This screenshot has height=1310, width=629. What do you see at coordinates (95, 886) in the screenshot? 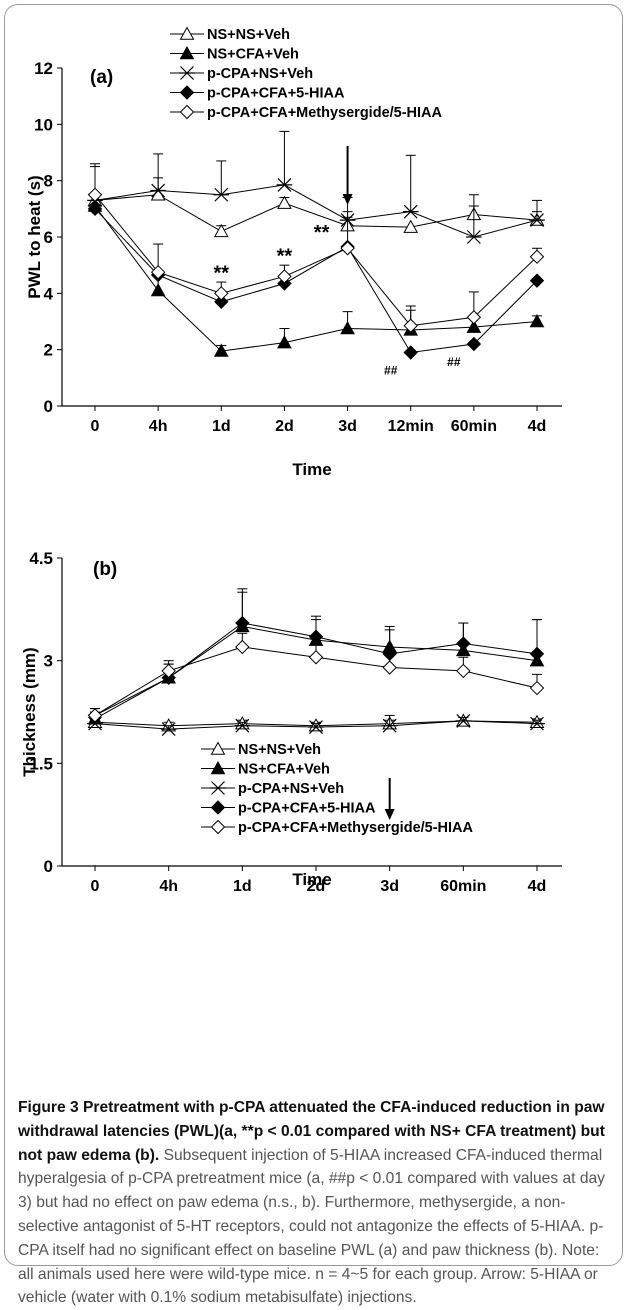
I see `x-tick-label: 0` at bounding box center [95, 886].